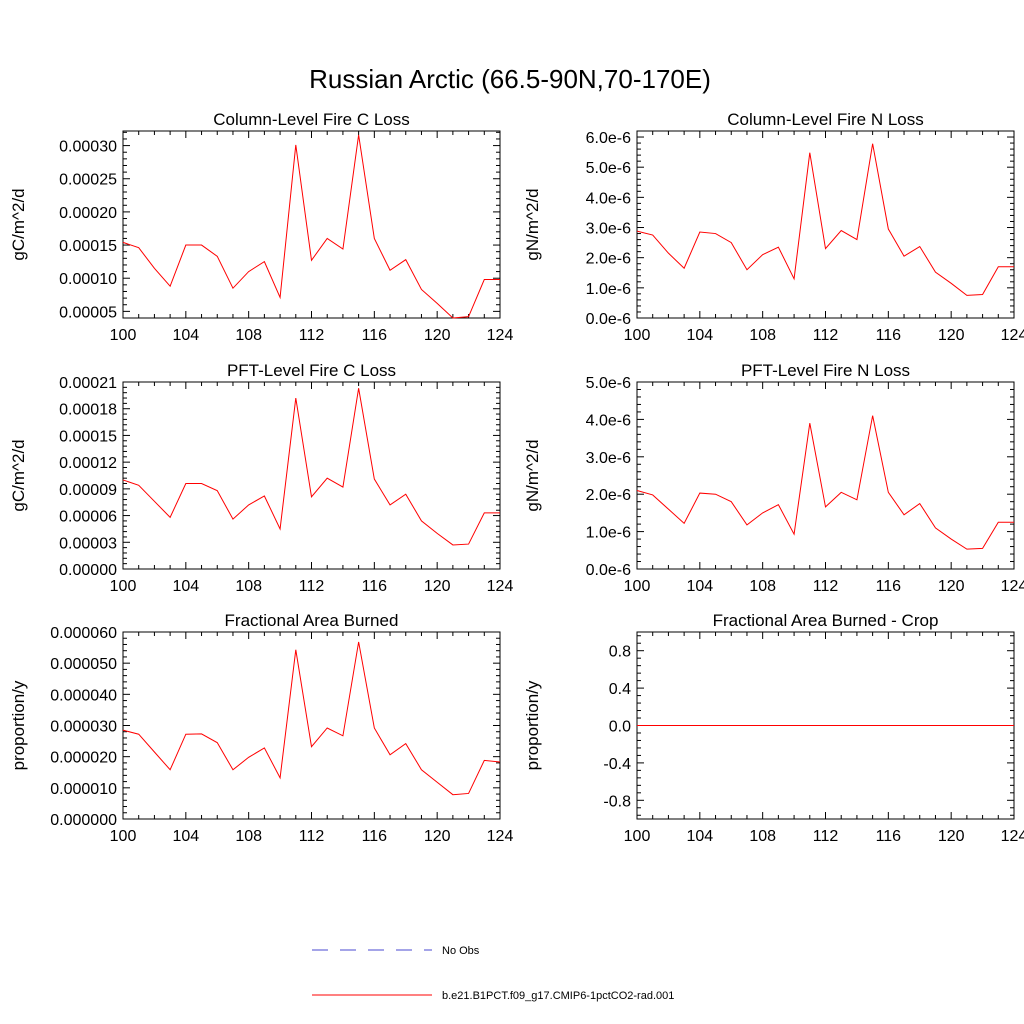 This screenshot has height=1024, width=1024. What do you see at coordinates (83, 695) in the screenshot?
I see `y-tick-label: 0.000040` at bounding box center [83, 695].